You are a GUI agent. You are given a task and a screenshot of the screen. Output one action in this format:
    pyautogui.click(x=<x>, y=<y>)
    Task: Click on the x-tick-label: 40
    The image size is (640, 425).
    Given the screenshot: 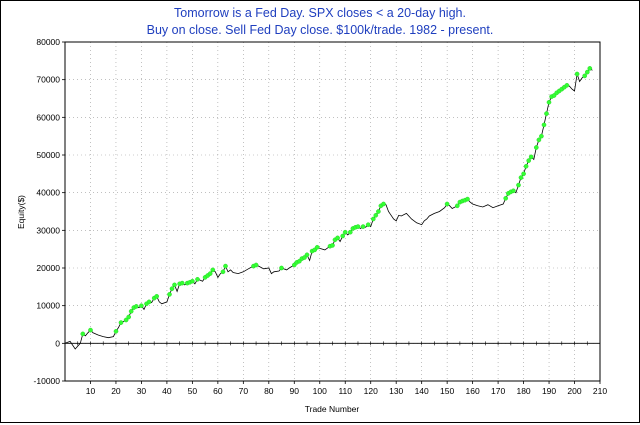 What is the action you would take?
    pyautogui.click(x=167, y=391)
    